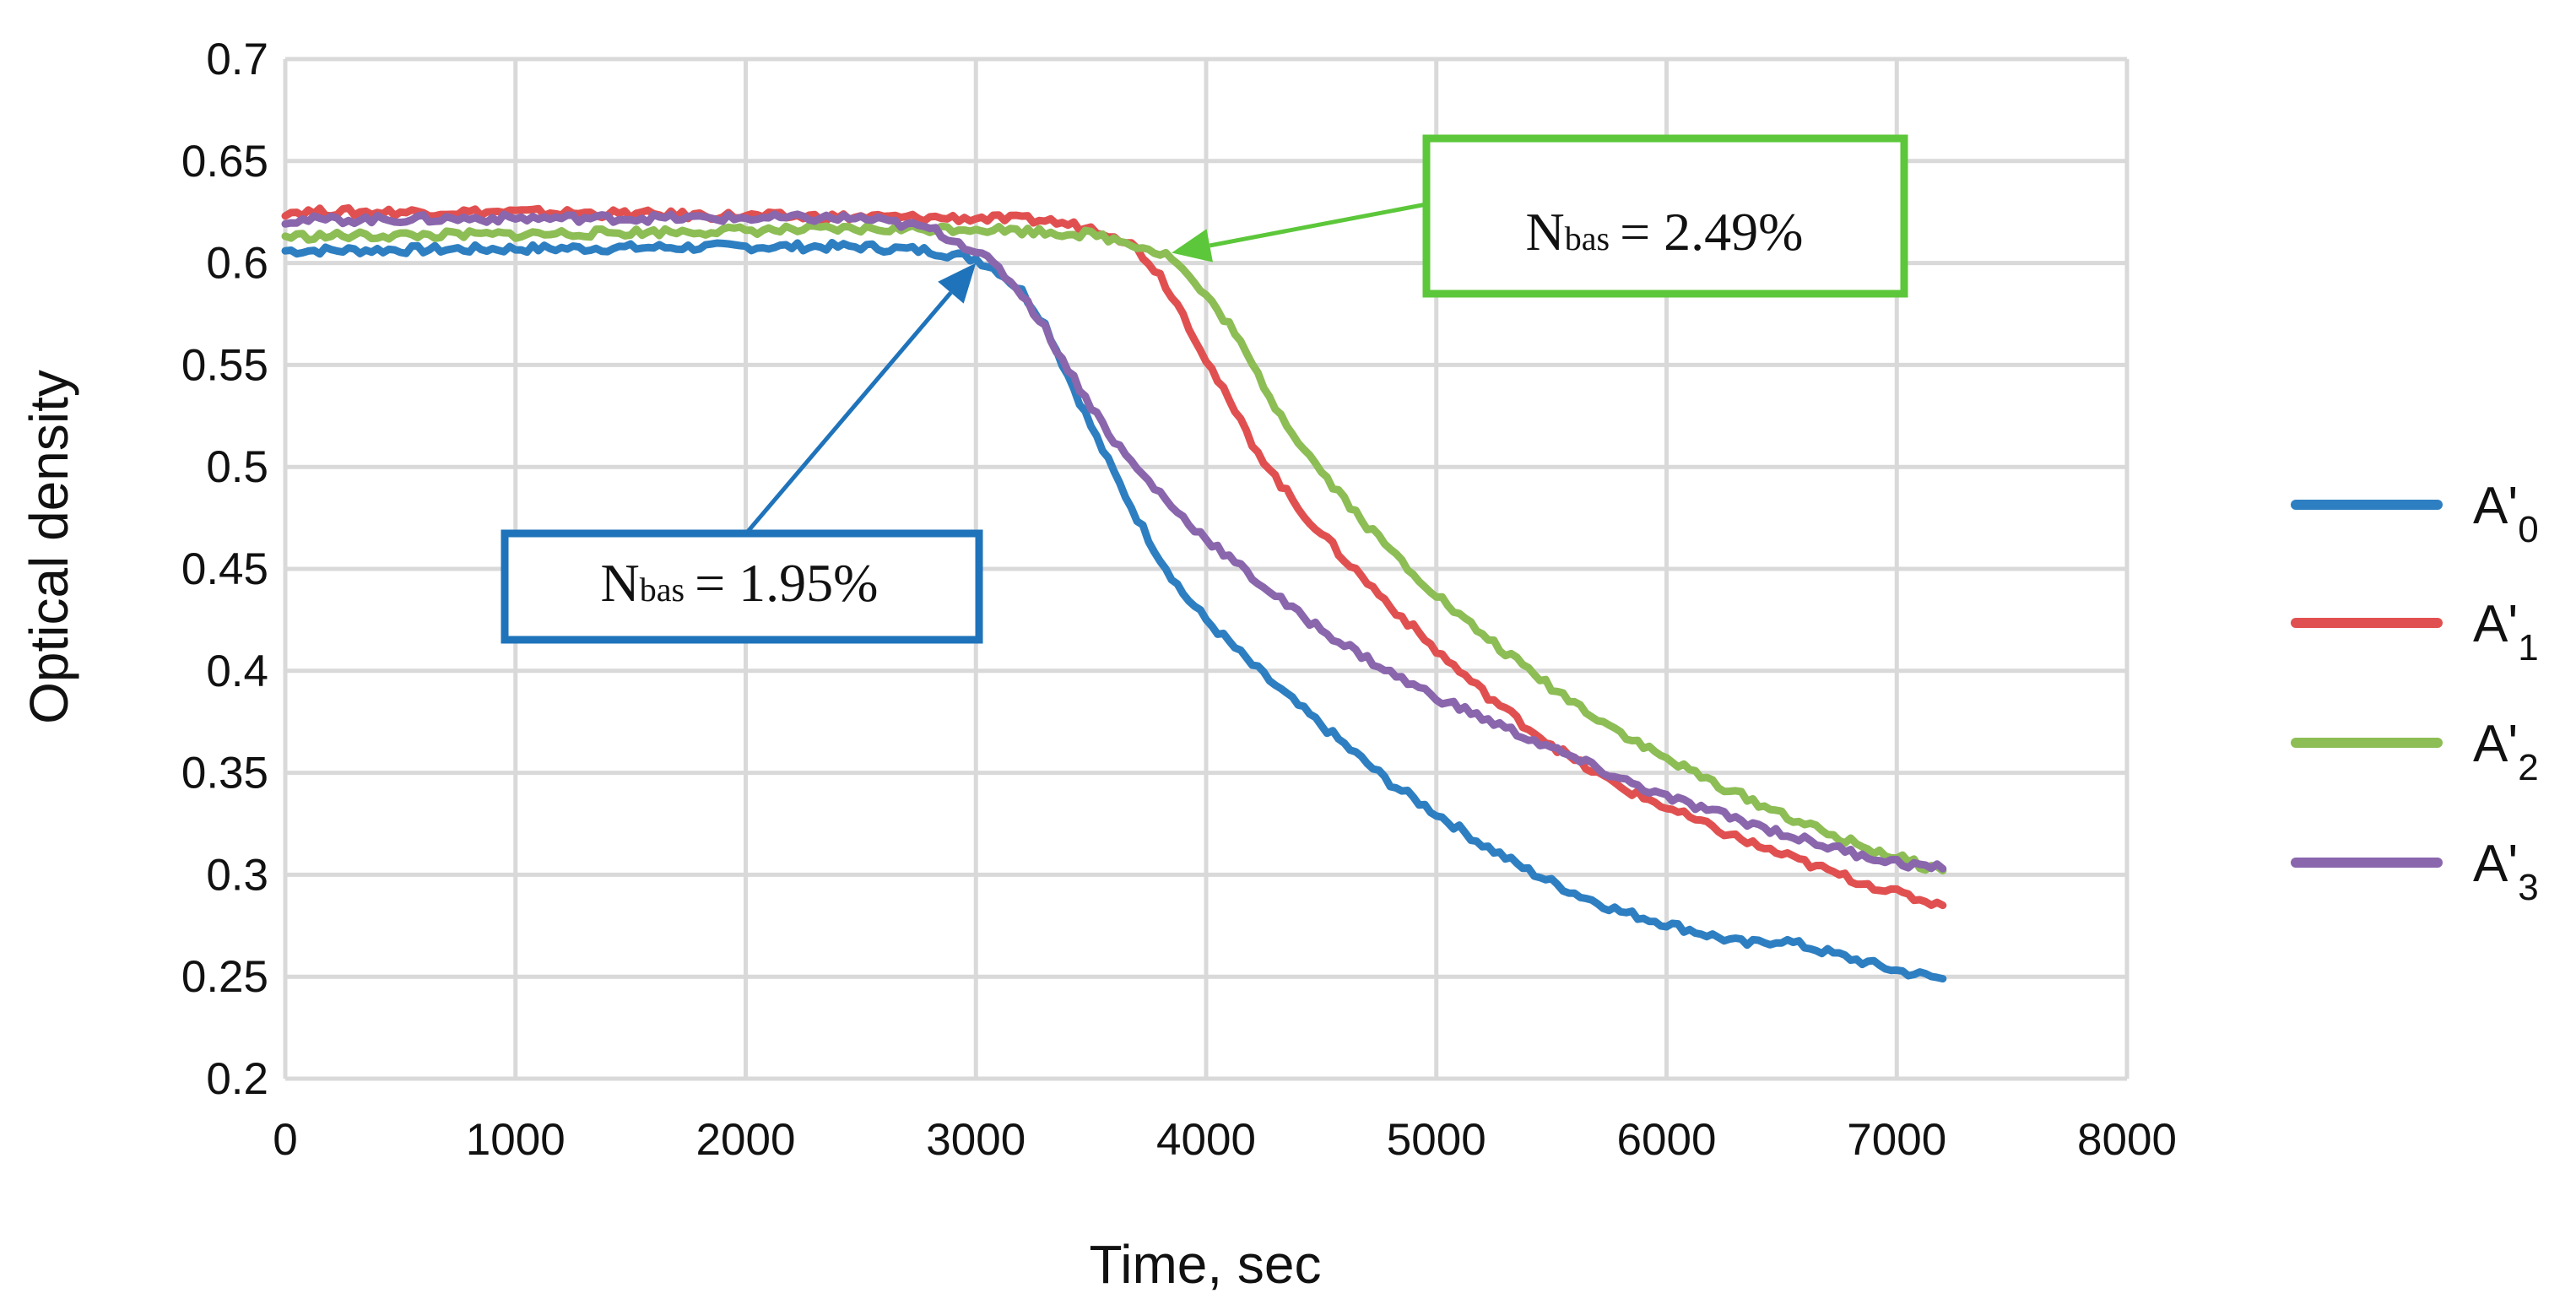  Describe the element at coordinates (742, 453) in the screenshot. I see `annotation-nbas-1: Nbas = 1.95%` at that location.